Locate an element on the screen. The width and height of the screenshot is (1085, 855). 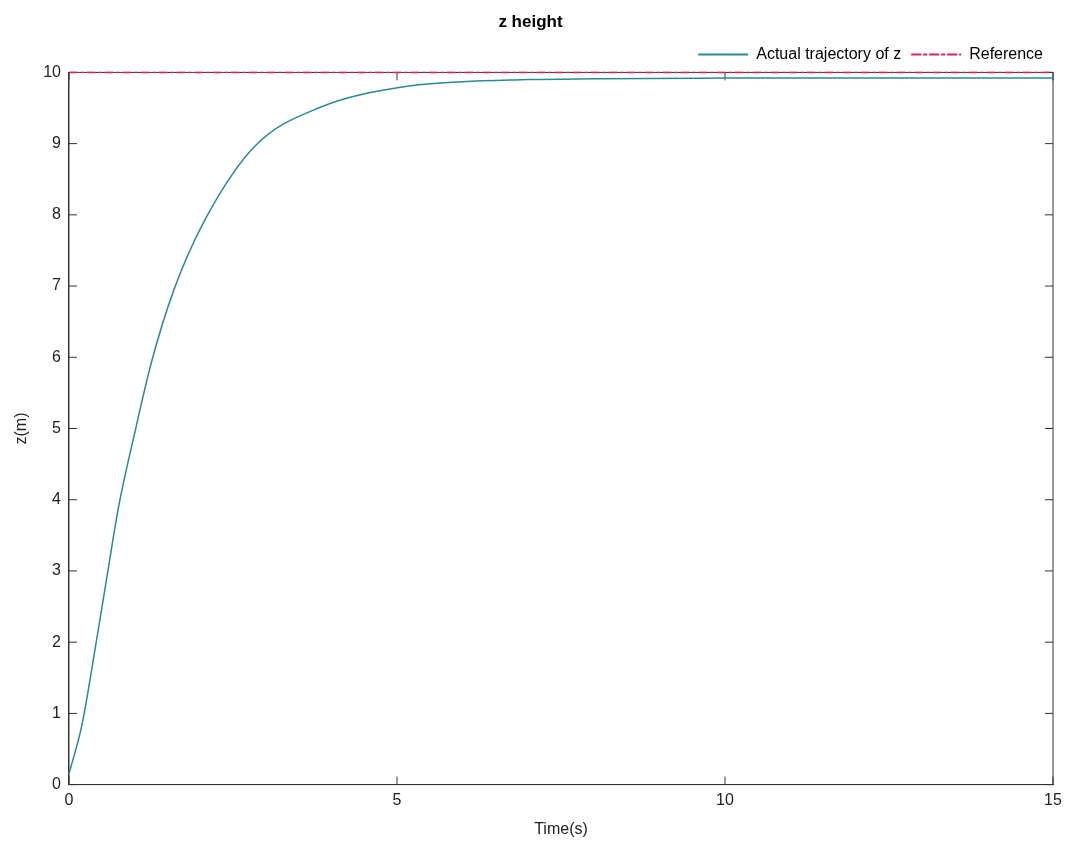
x-tick-label: 15 is located at coordinates (1053, 799).